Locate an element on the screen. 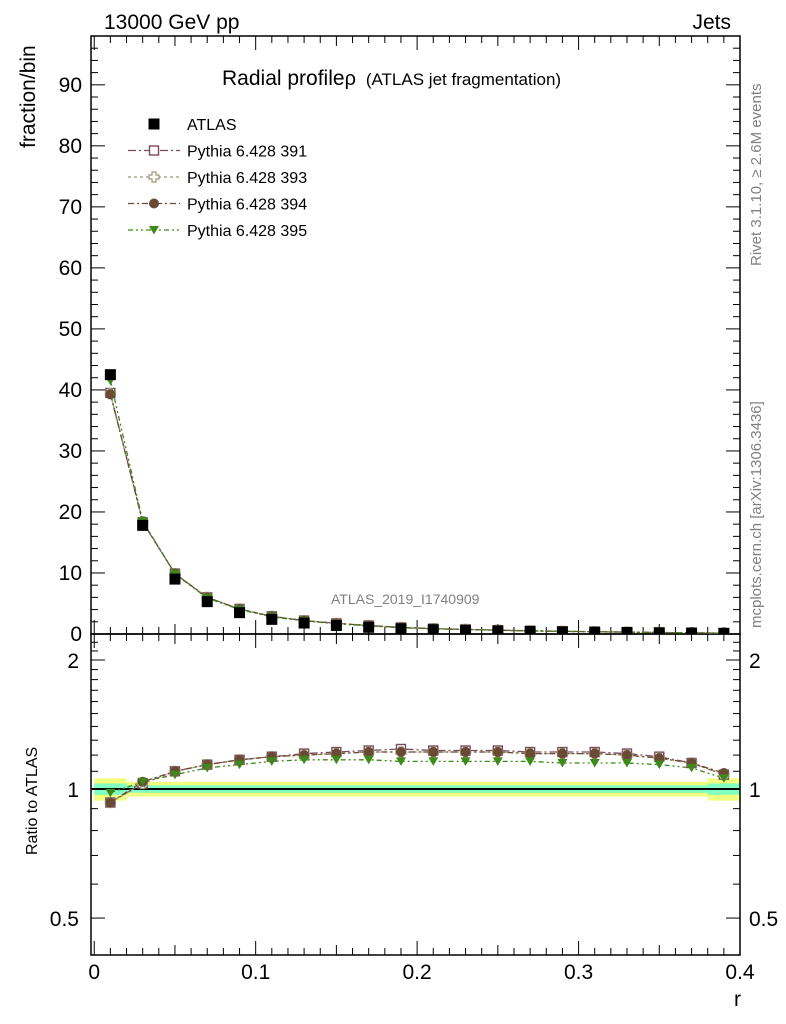 This screenshot has height=1024, width=786. y-tick-label: 10 is located at coordinates (70, 573).